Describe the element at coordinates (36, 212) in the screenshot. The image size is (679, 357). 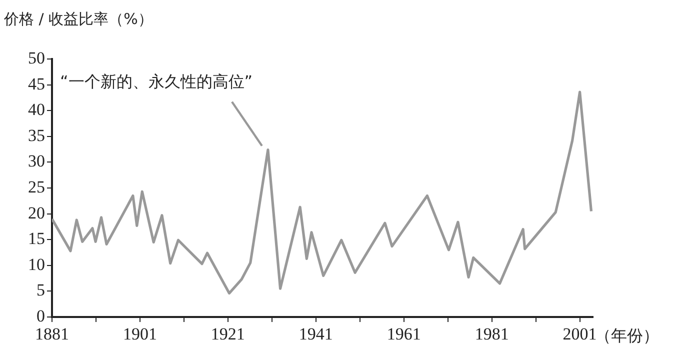
I see `y-tick-label: 20` at that location.